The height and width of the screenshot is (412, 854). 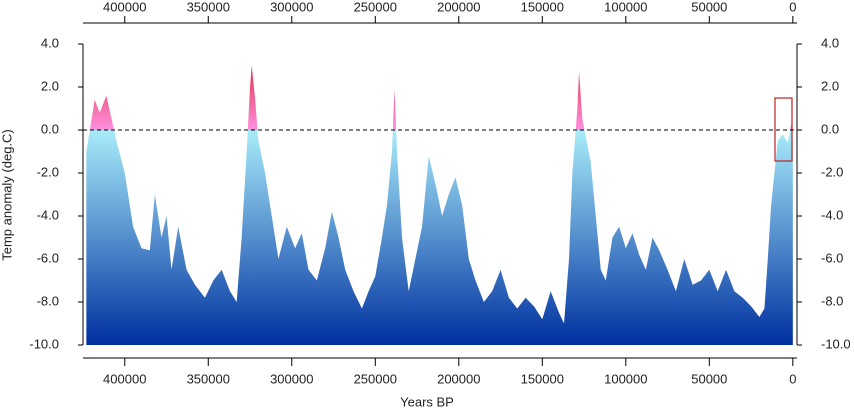 I want to click on x-tick-label-top: 150000, so click(x=542, y=7).